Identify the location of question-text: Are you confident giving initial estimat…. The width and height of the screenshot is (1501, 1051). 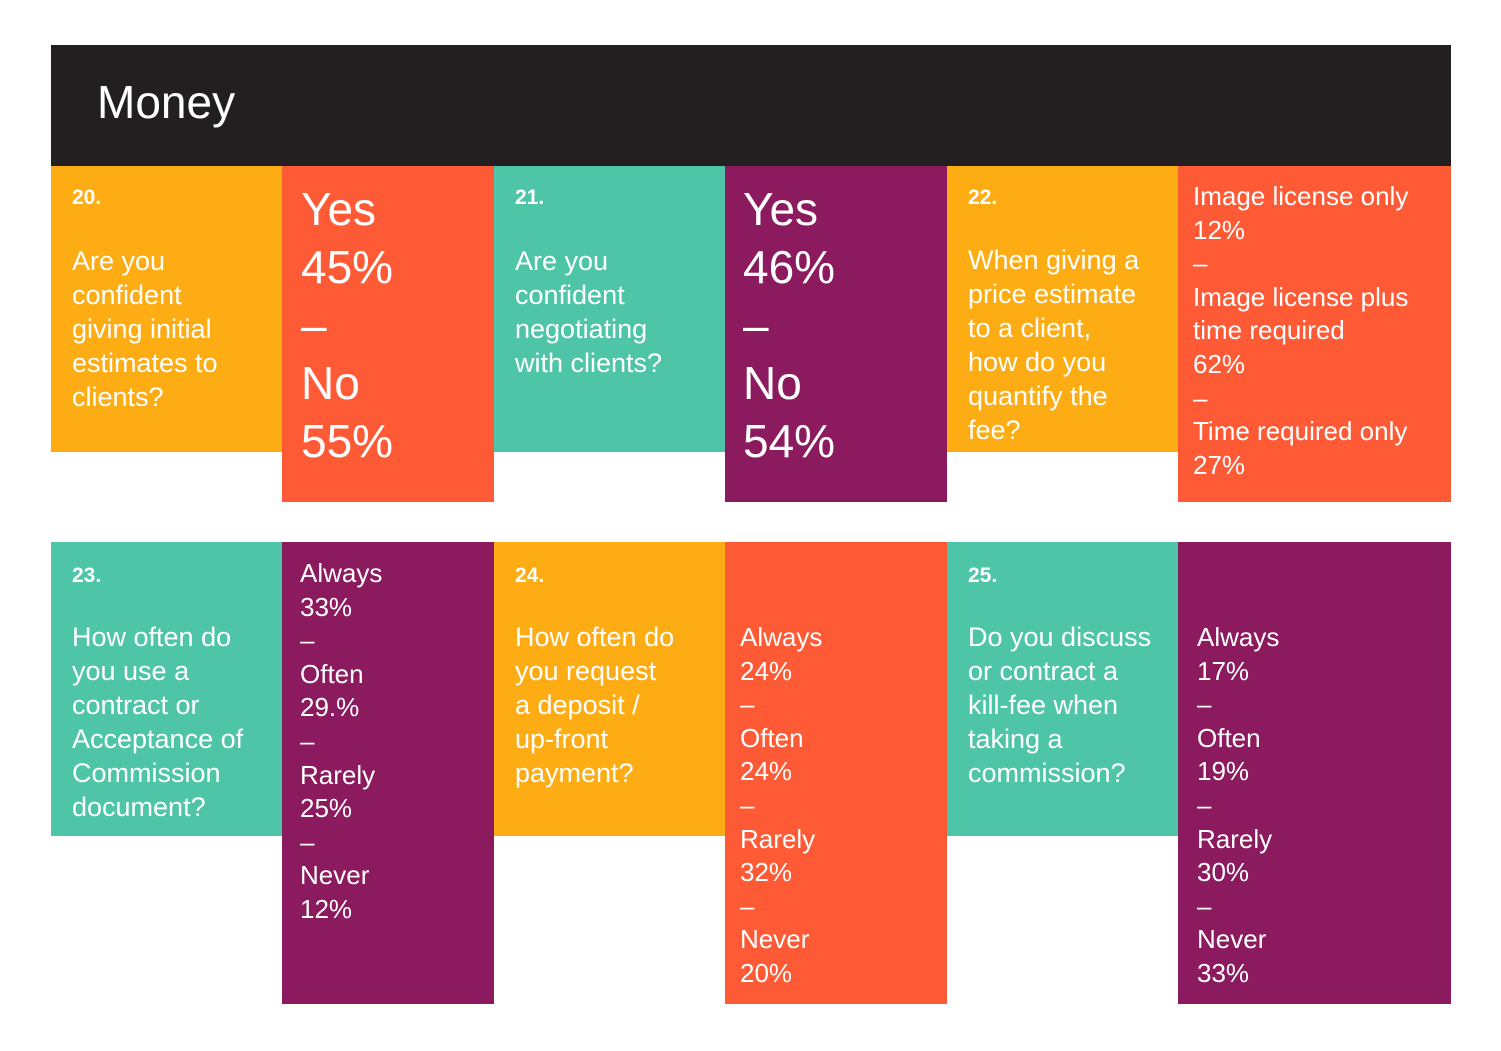
(145, 329).